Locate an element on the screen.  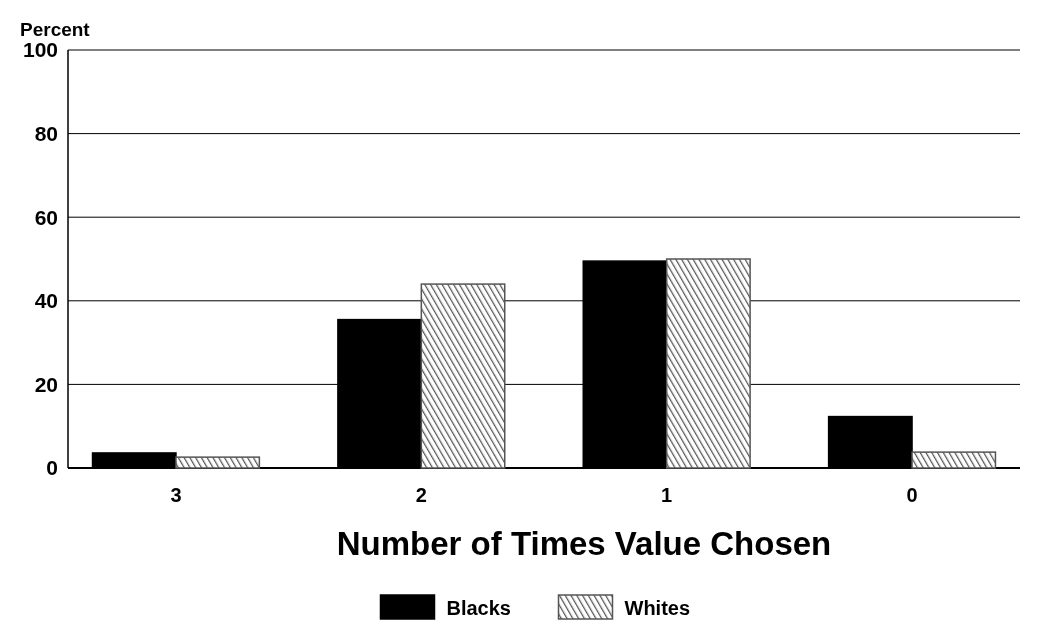
y-tick-label: 80 is located at coordinates (46, 133).